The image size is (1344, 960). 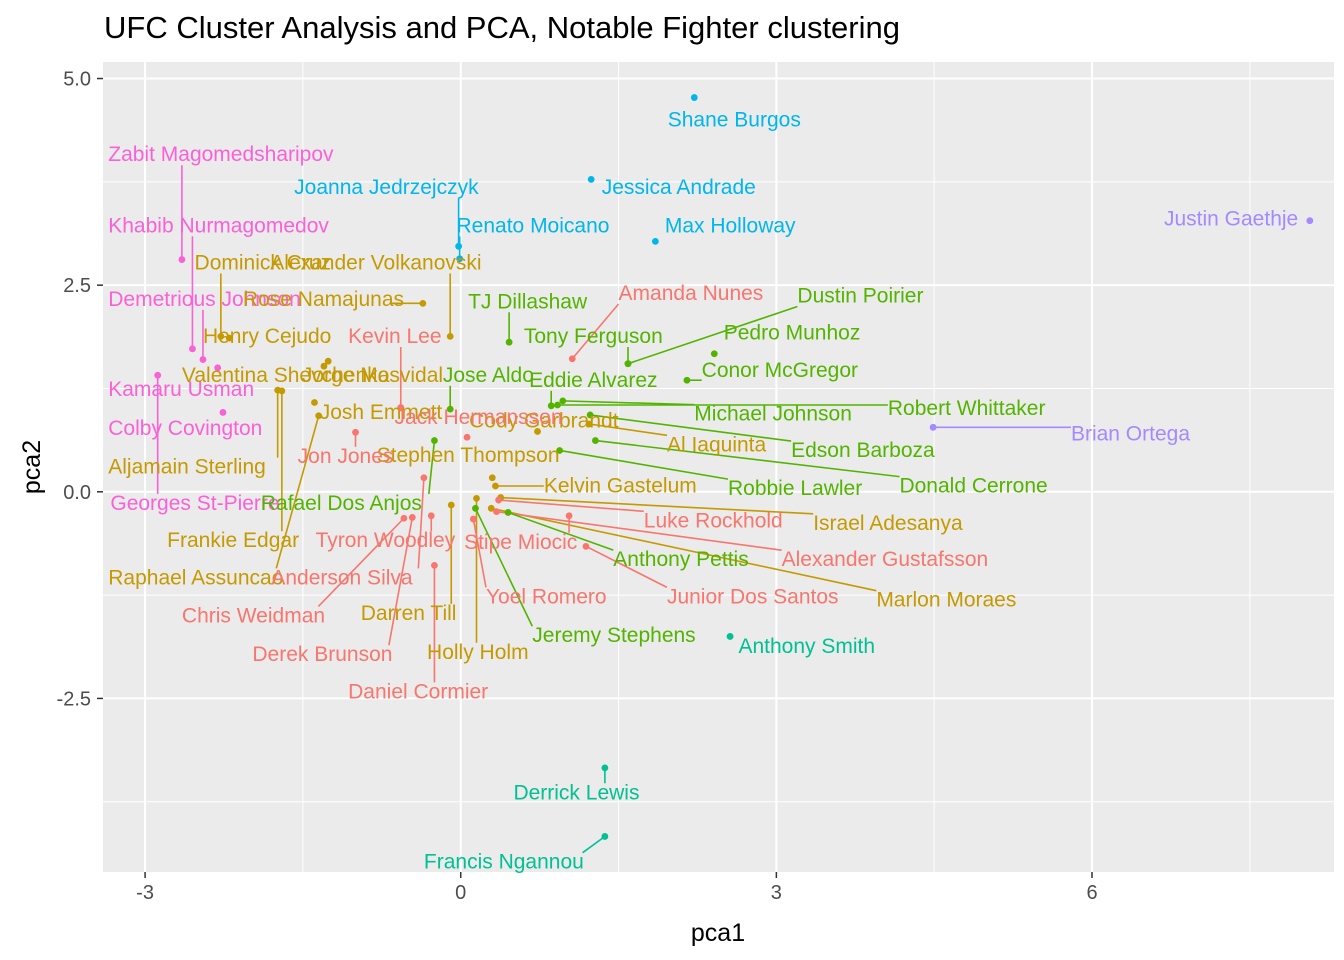 What do you see at coordinates (1091, 893) in the screenshot?
I see `x-tick-label: 6` at bounding box center [1091, 893].